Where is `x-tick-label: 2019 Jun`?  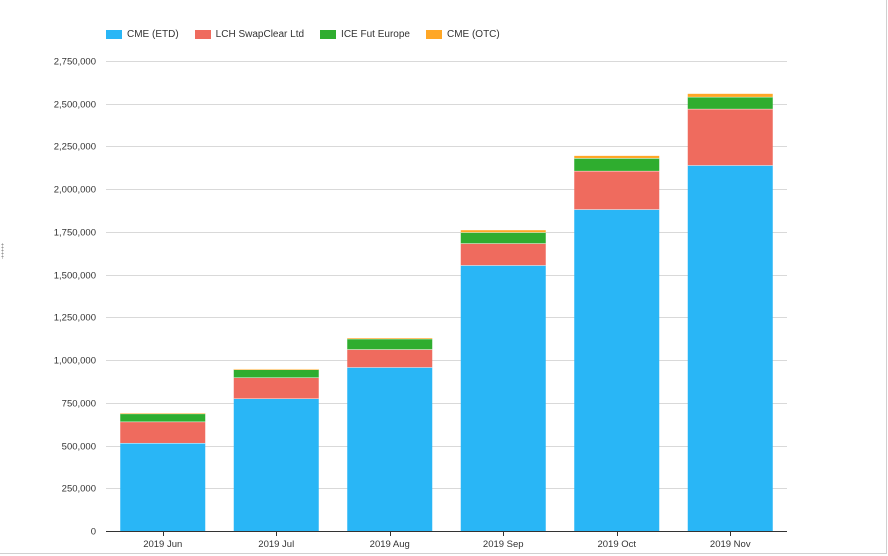 x-tick-label: 2019 Jun is located at coordinates (162, 544).